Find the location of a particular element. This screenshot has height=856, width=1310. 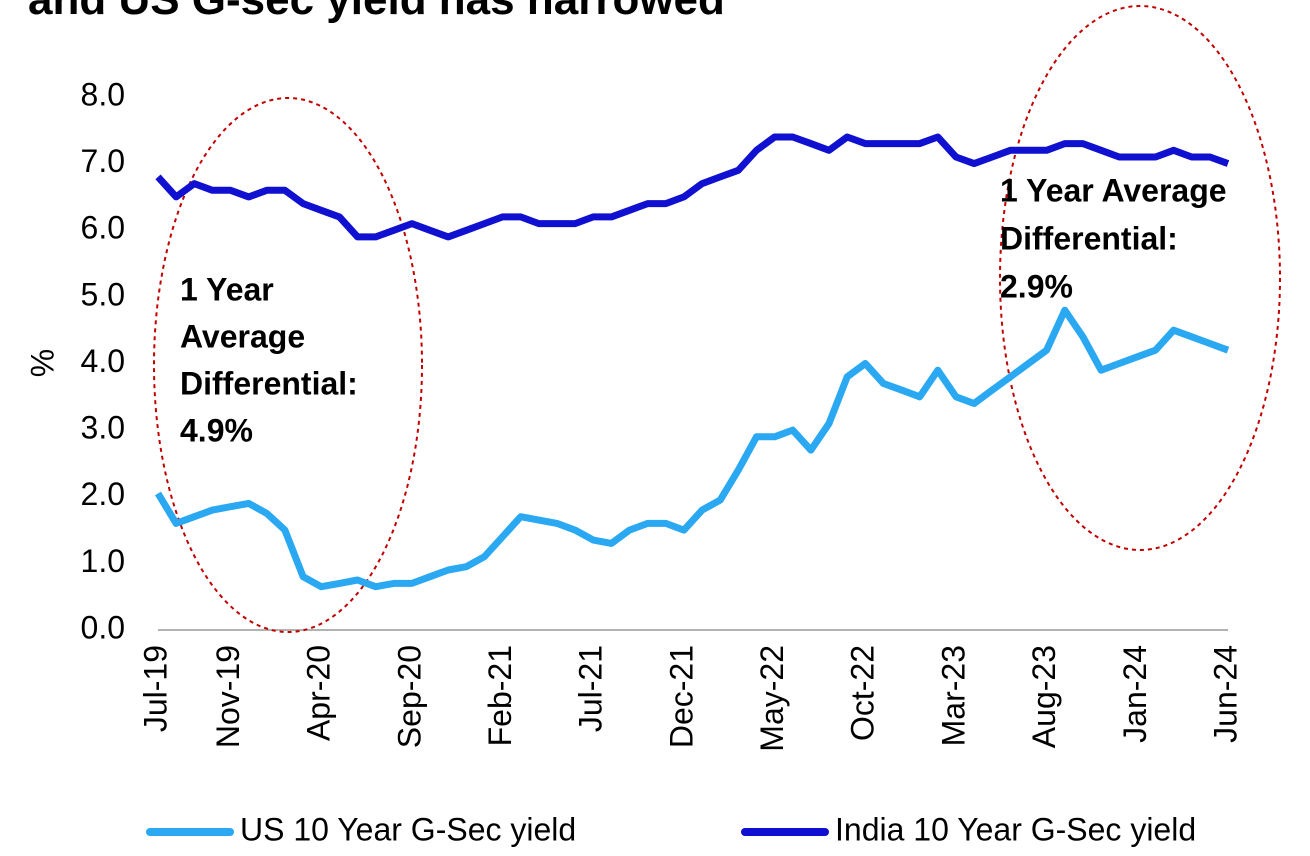

y-tick-label: 2.0 is located at coordinates (103, 494).